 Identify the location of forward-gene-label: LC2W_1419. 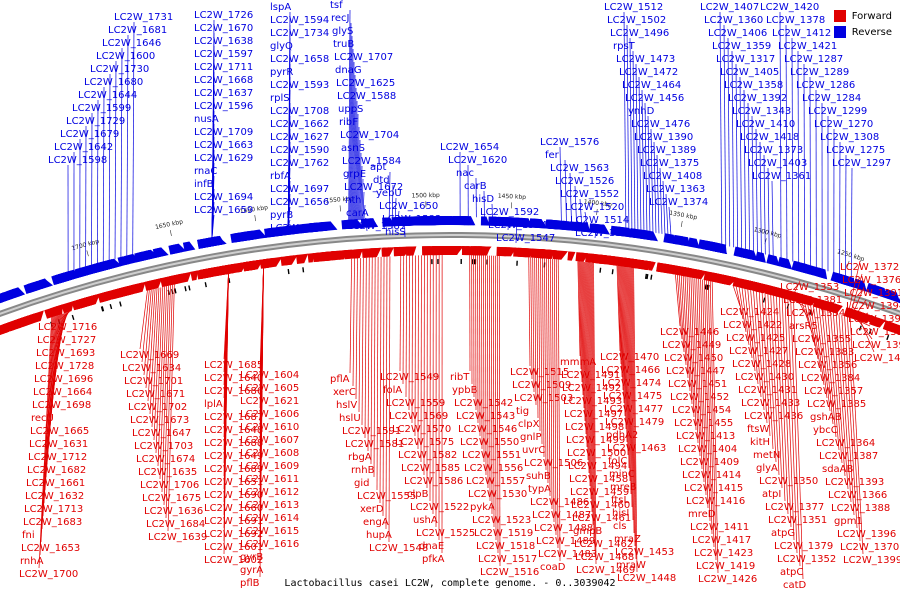
(725, 566).